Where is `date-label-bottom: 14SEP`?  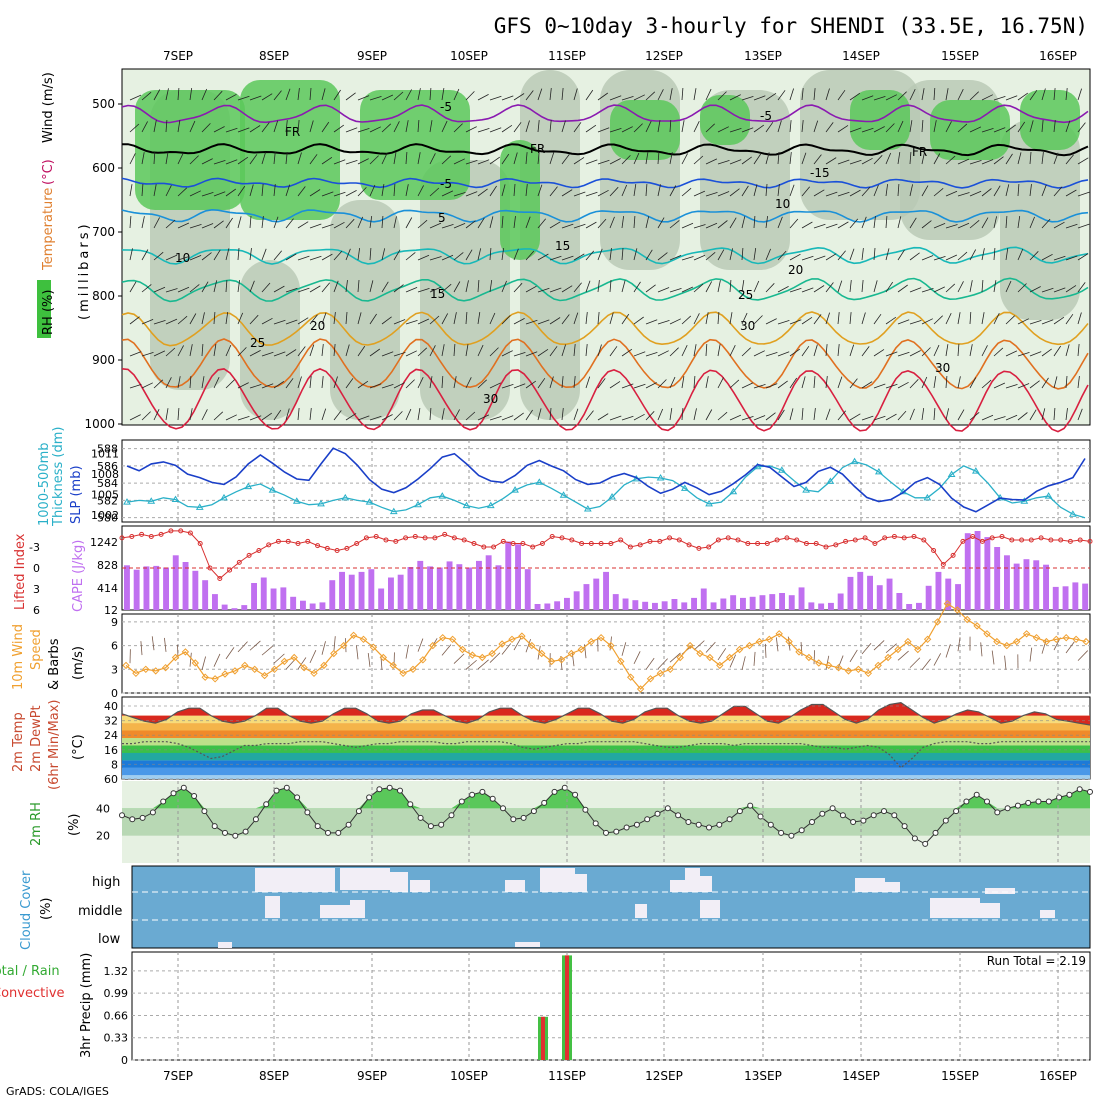 date-label-bottom: 14SEP is located at coordinates (861, 1076).